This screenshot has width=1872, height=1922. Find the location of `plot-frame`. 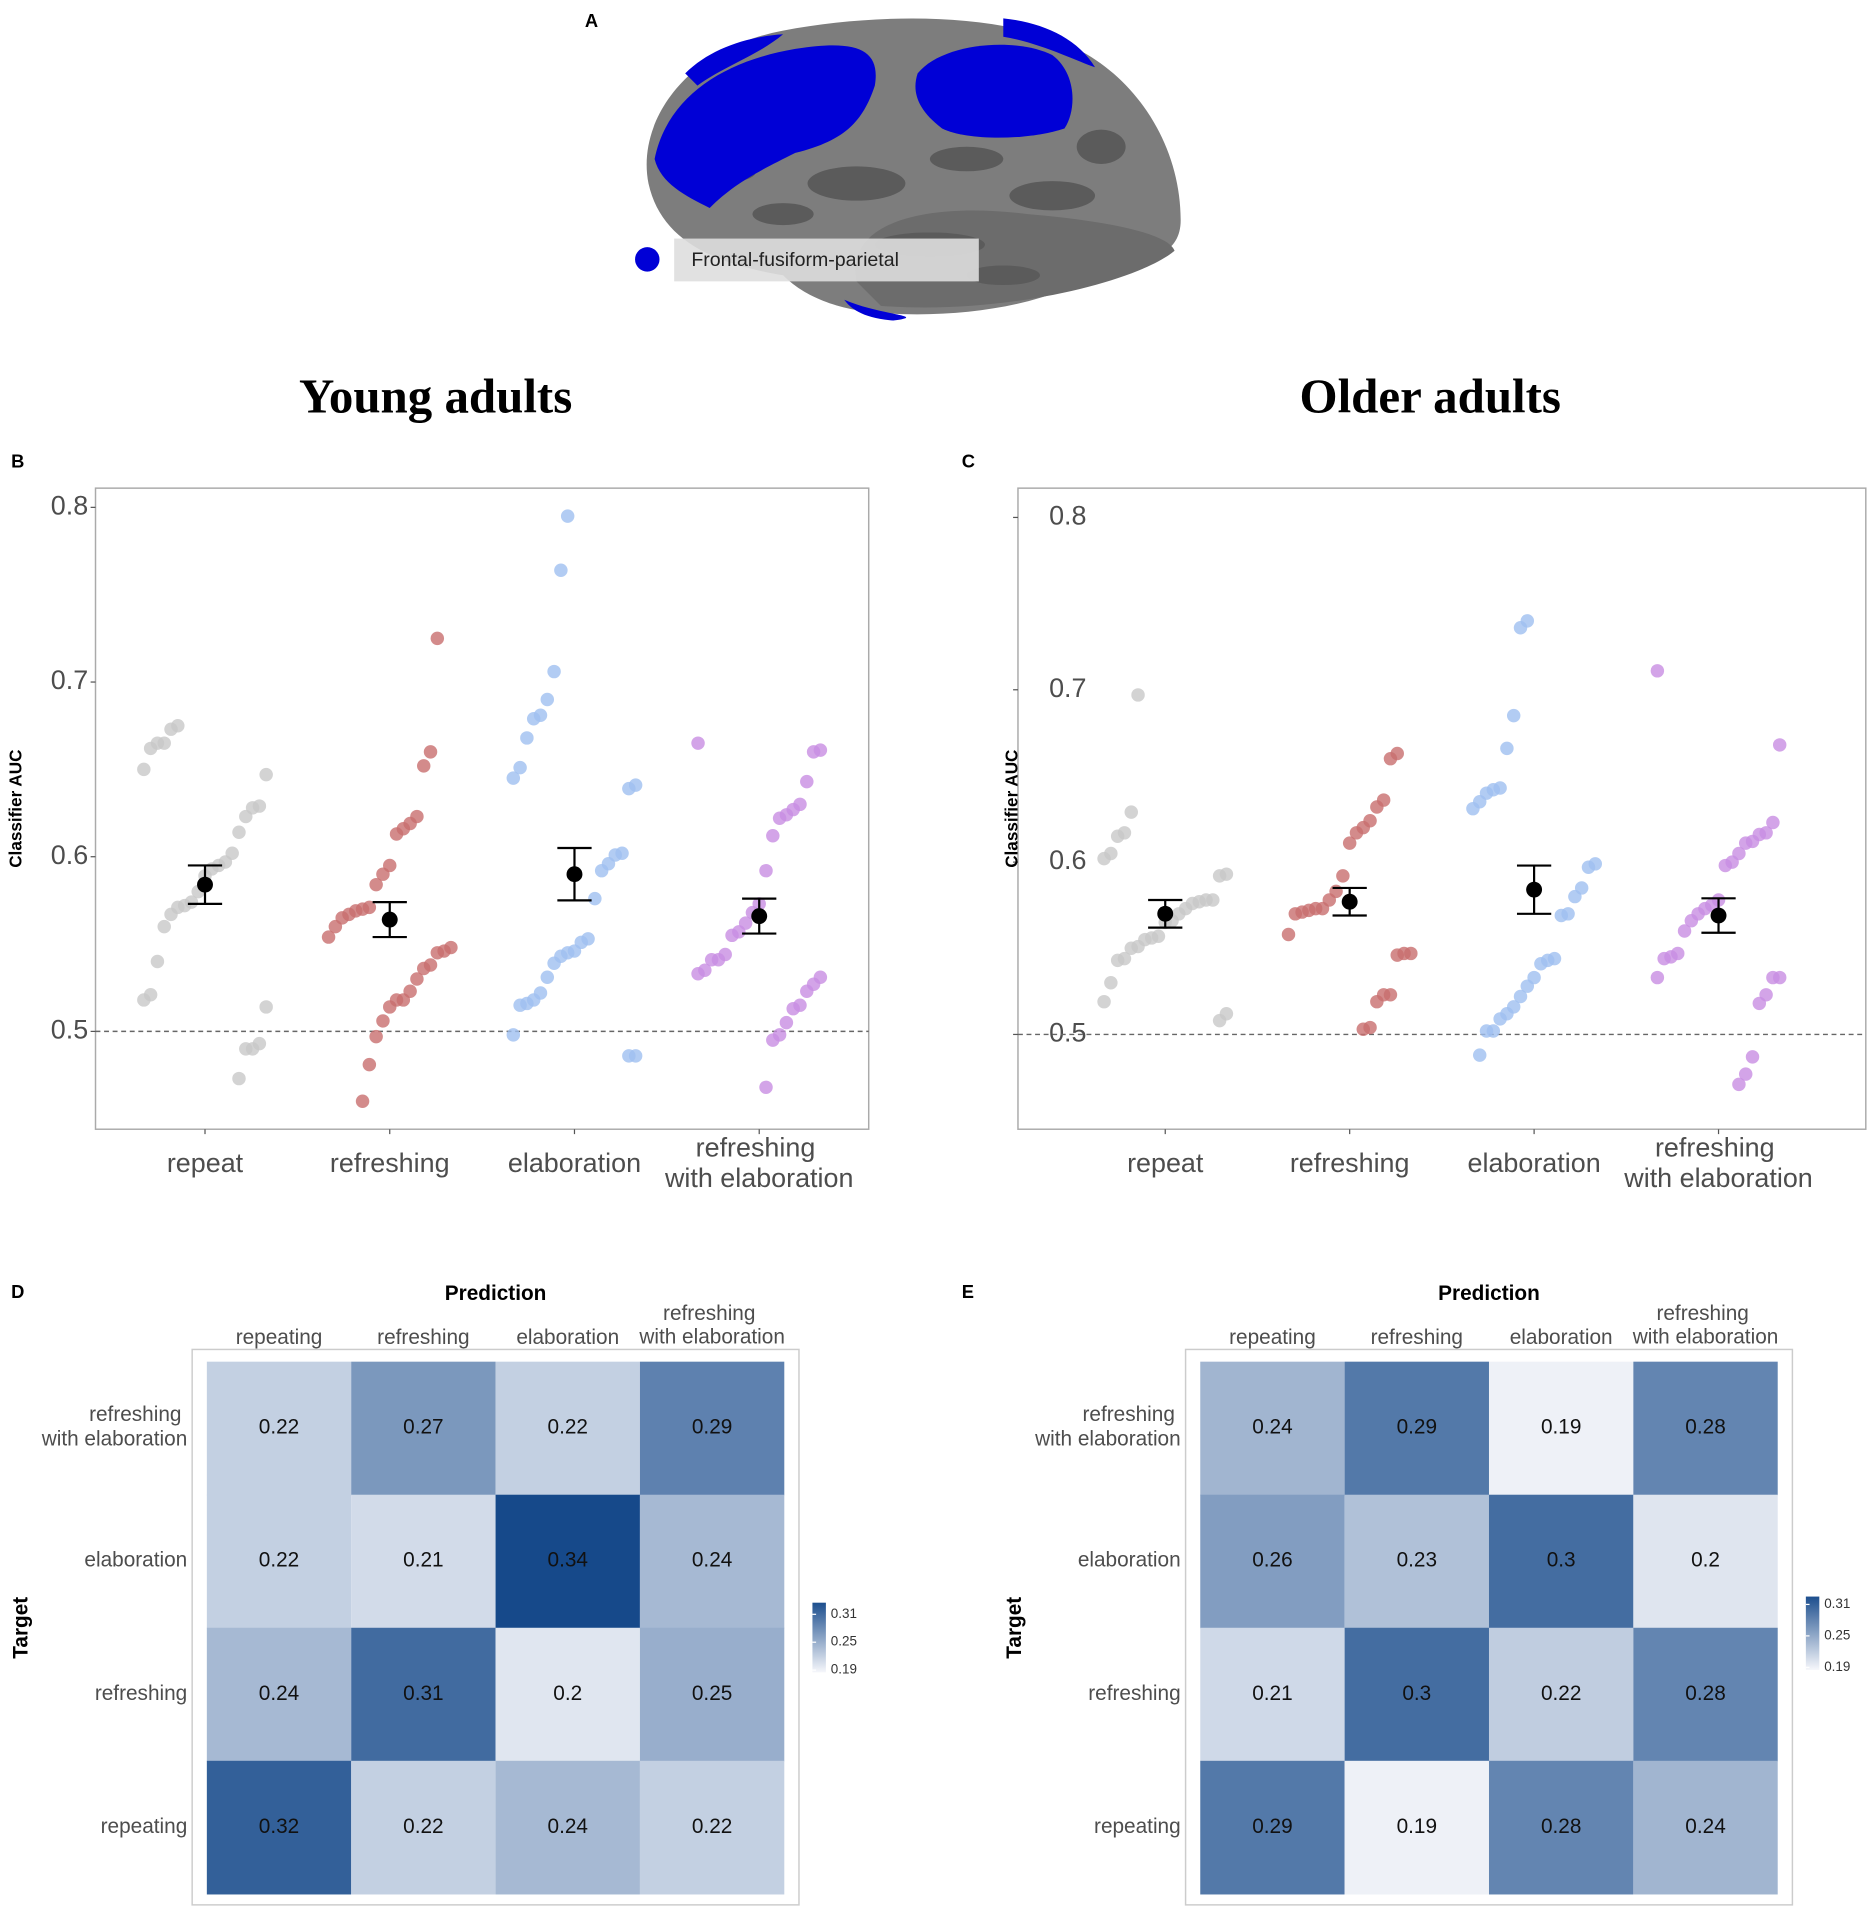

plot-frame is located at coordinates (482, 808).